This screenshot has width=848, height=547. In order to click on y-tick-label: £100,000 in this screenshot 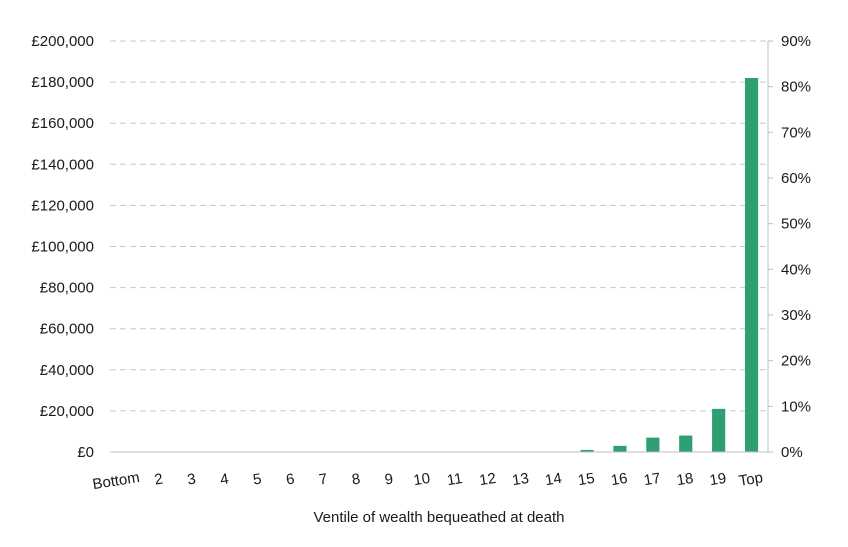, I will do `click(62, 247)`.